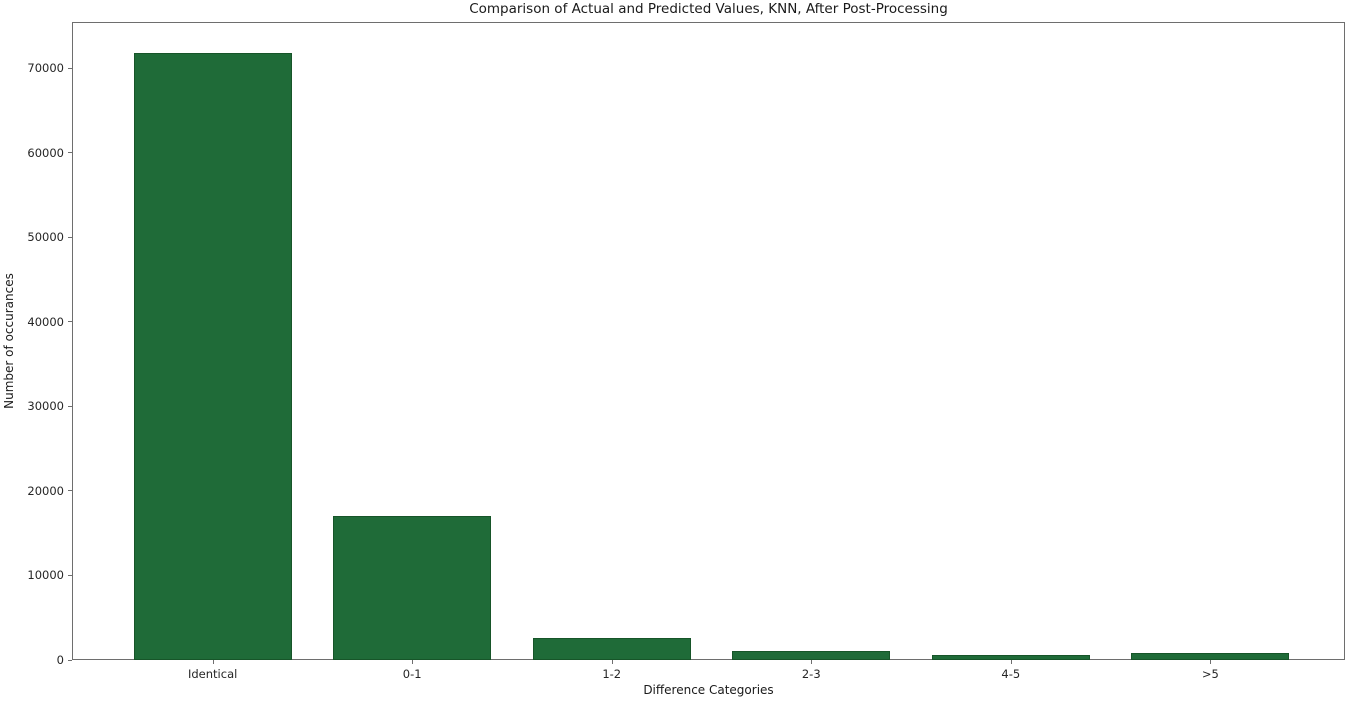 The height and width of the screenshot is (703, 1350). What do you see at coordinates (612, 674) in the screenshot?
I see `x-tick-label: 1-2` at bounding box center [612, 674].